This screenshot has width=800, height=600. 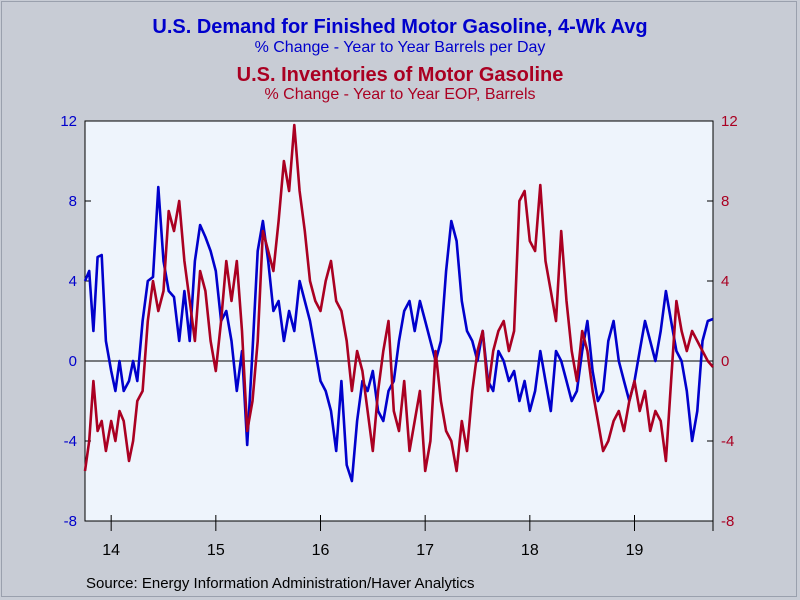 I want to click on x-tick-label: 15, so click(x=216, y=550).